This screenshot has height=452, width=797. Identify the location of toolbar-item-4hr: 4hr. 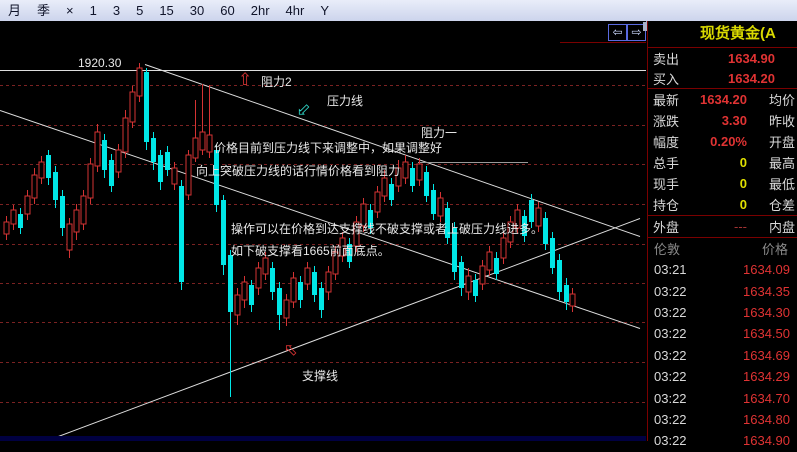
(295, 10).